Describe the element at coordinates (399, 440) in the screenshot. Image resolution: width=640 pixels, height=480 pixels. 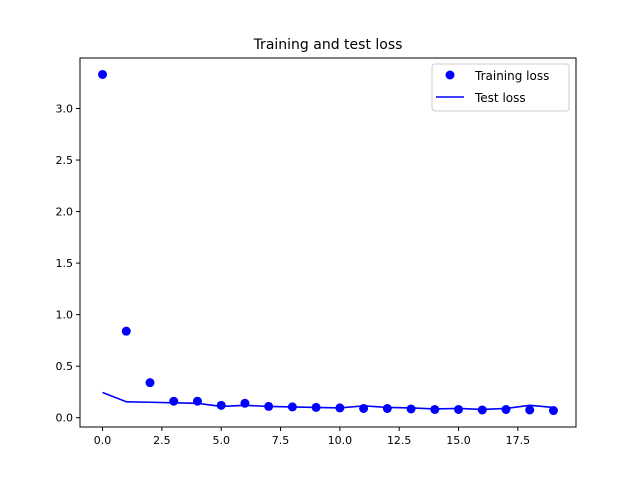
I see `x-tick-label: 12.5` at that location.